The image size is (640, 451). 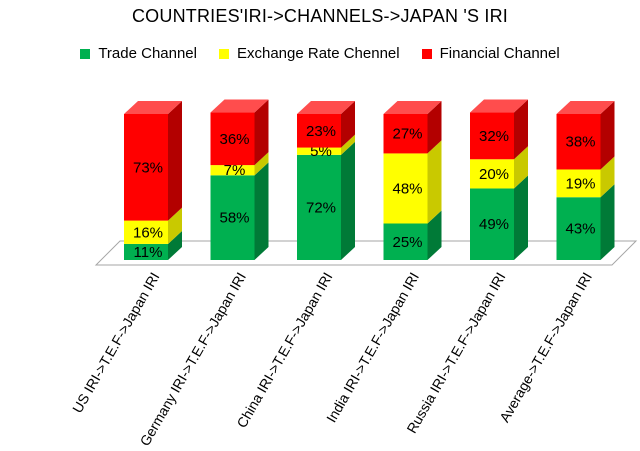 What do you see at coordinates (372, 348) in the screenshot?
I see `x-tick-label: India IRI->T.E.F->Japan IRI` at bounding box center [372, 348].